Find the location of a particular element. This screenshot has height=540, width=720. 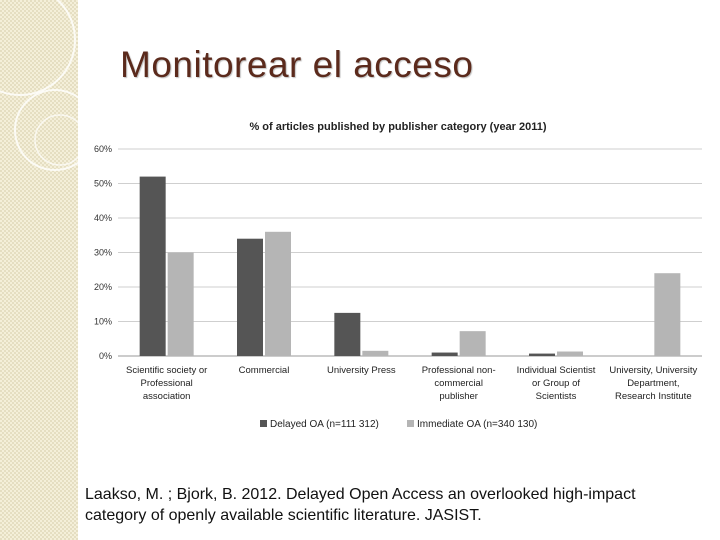

decorative-swirls is located at coordinates (48, 85).